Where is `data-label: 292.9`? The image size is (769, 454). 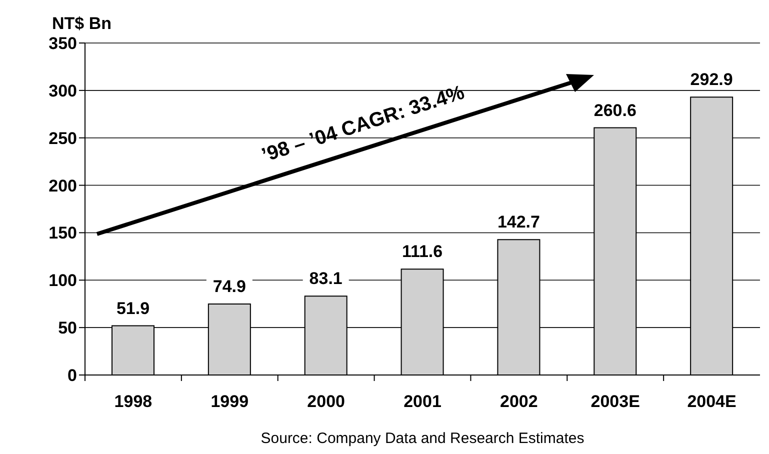 data-label: 292.9 is located at coordinates (711, 80).